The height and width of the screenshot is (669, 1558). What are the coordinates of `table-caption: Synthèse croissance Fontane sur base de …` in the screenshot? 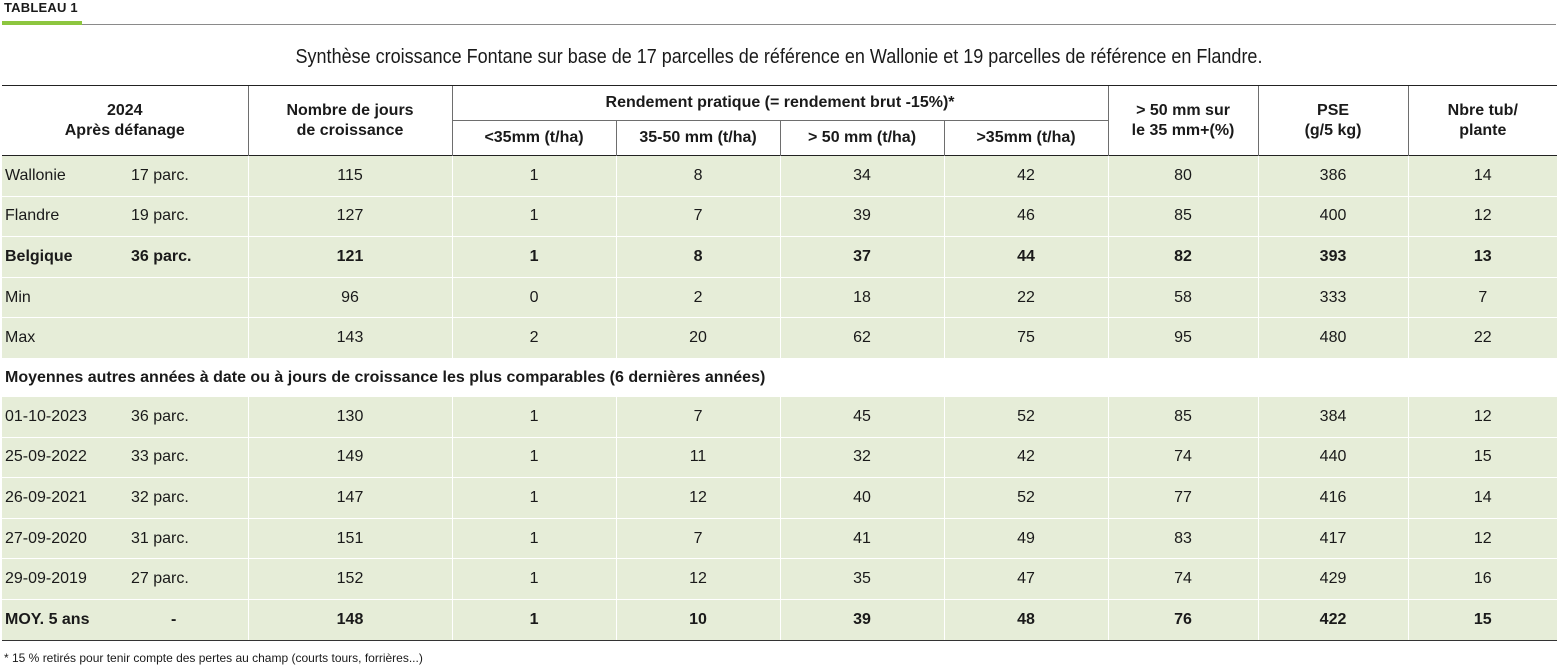 It's located at (779, 57).